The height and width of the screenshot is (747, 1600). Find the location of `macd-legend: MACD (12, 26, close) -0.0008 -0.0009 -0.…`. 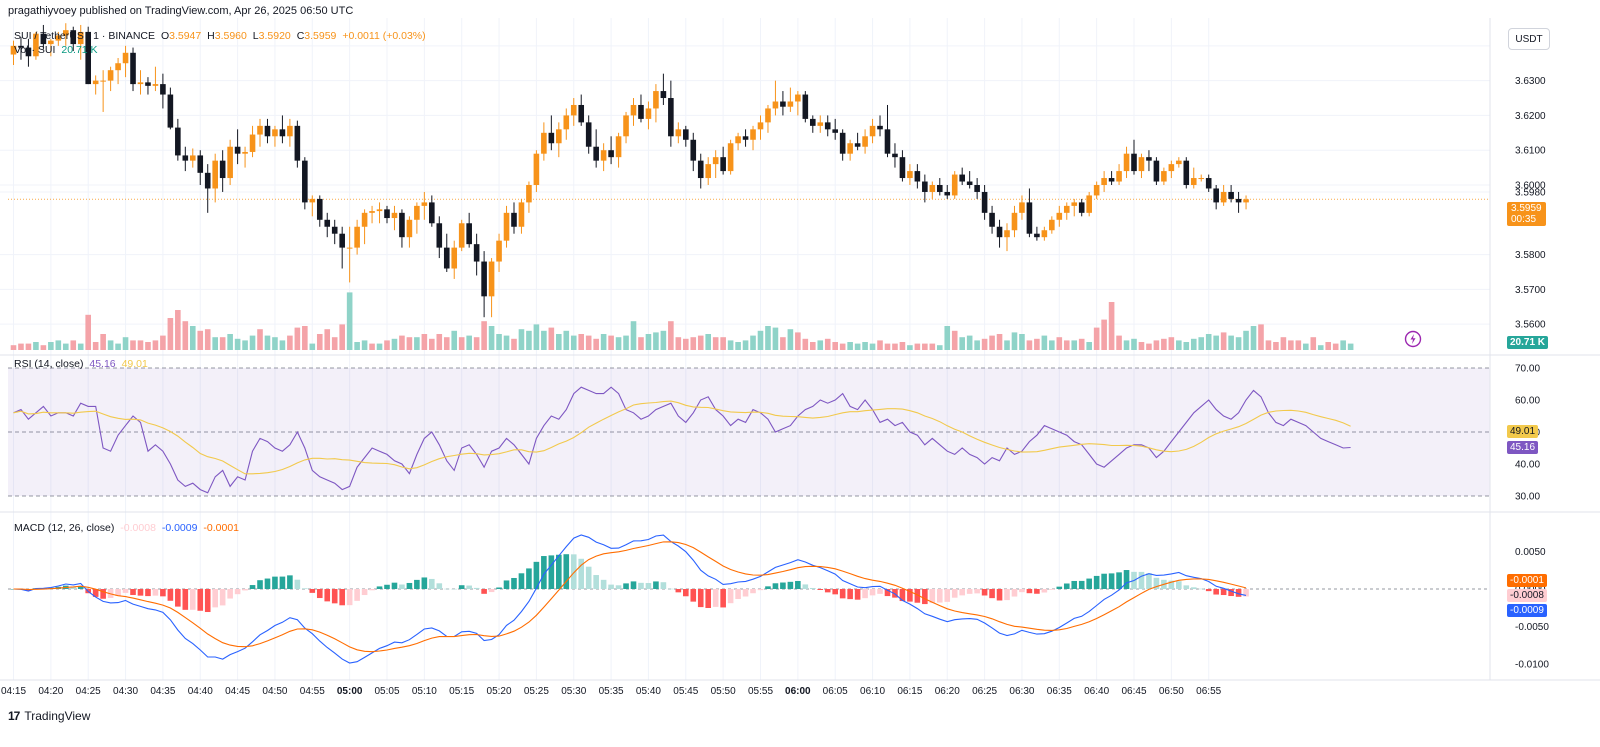

macd-legend: MACD (12, 26, close) -0.0008 -0.0009 -0.… is located at coordinates (128, 528).